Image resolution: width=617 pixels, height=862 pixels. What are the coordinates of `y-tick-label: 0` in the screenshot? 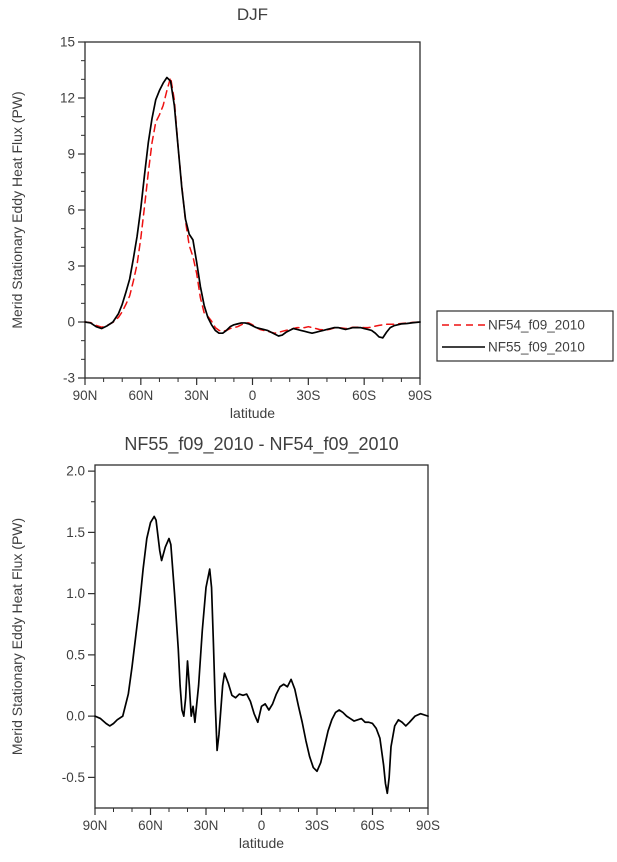 It's located at (71, 322).